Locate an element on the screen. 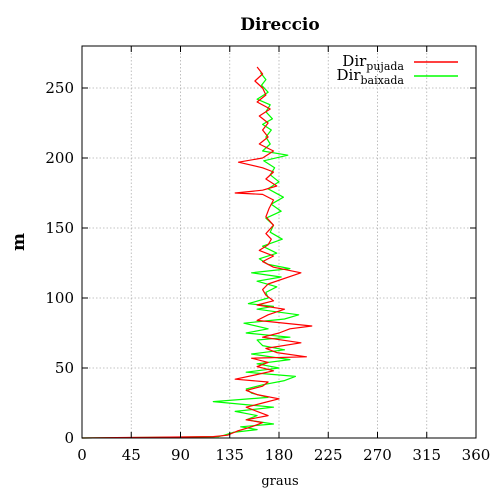 The image size is (504, 503). x-tick-label: 360 is located at coordinates (476, 455).